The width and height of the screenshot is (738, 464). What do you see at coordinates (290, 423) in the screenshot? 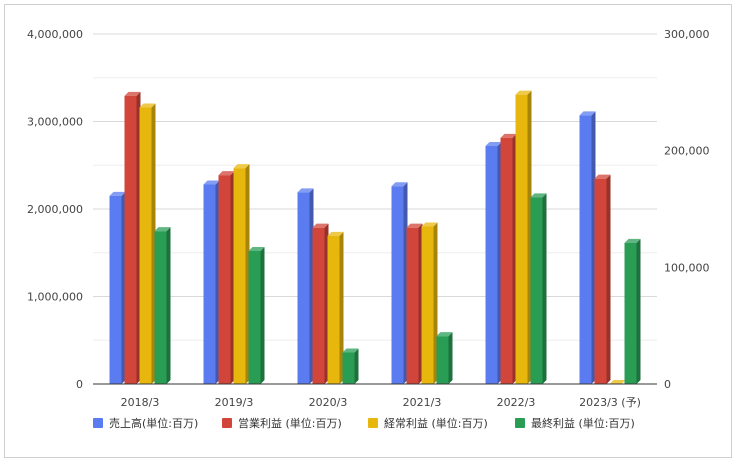
I see `legend-label: 営業利益 (単位:百万)` at bounding box center [290, 423].